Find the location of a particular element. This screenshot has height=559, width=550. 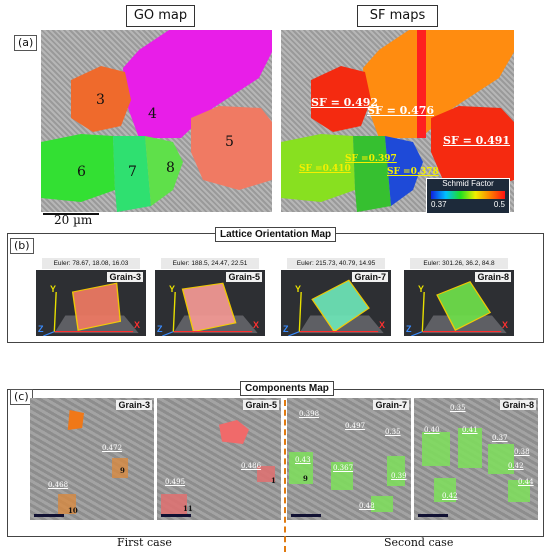

lattice-orientation-view: Grain-7 X Y Z is located at coordinates (336, 303).